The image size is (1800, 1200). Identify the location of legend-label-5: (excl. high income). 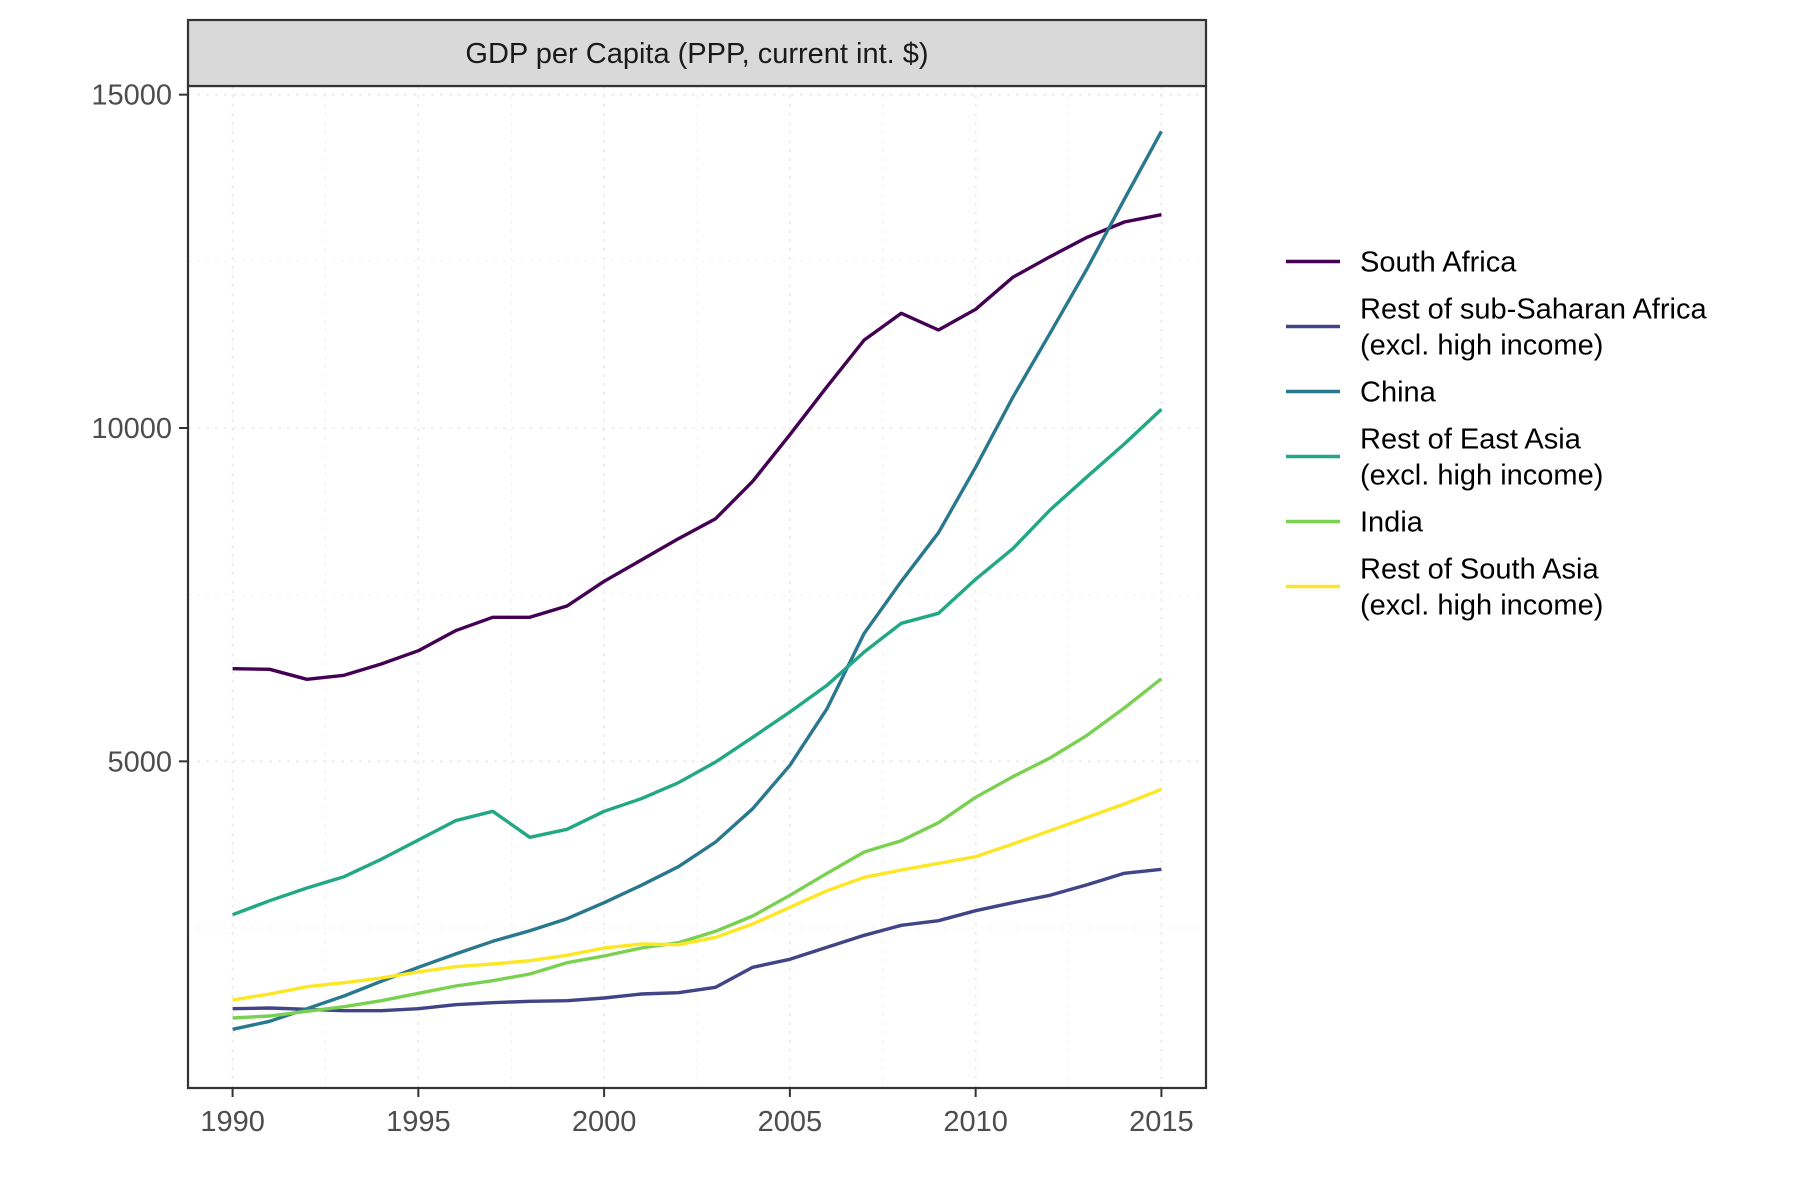
(1481, 606).